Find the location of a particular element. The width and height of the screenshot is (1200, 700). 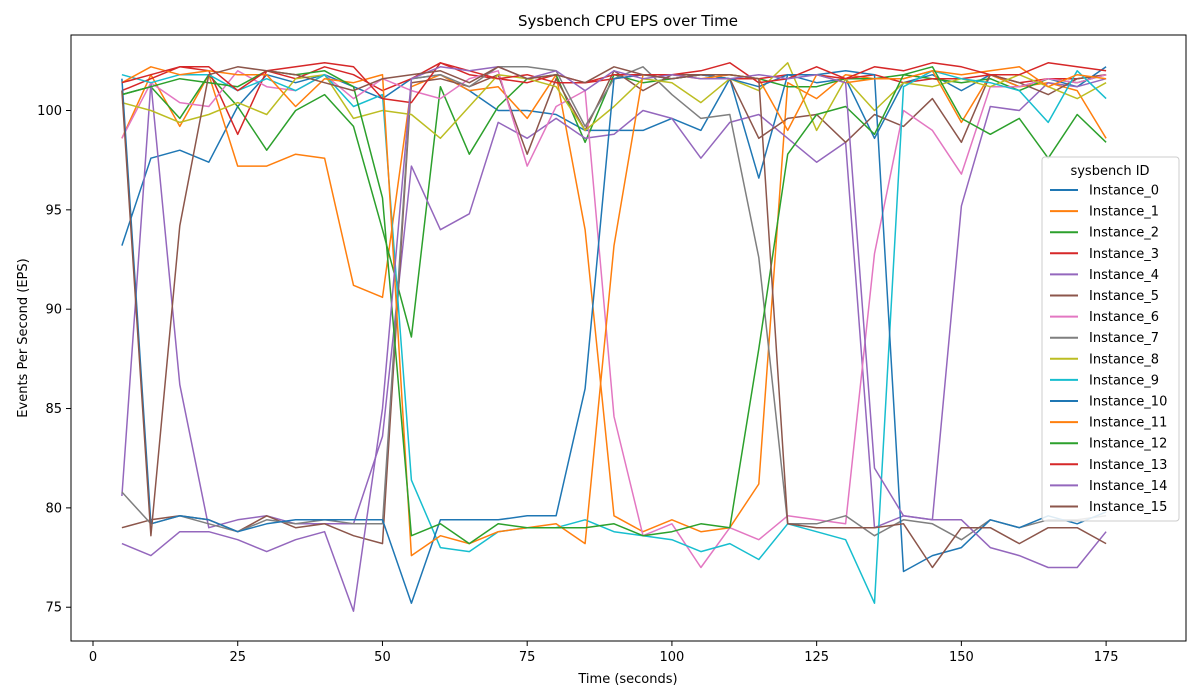

legend-label: Instance_2 is located at coordinates (1124, 233).